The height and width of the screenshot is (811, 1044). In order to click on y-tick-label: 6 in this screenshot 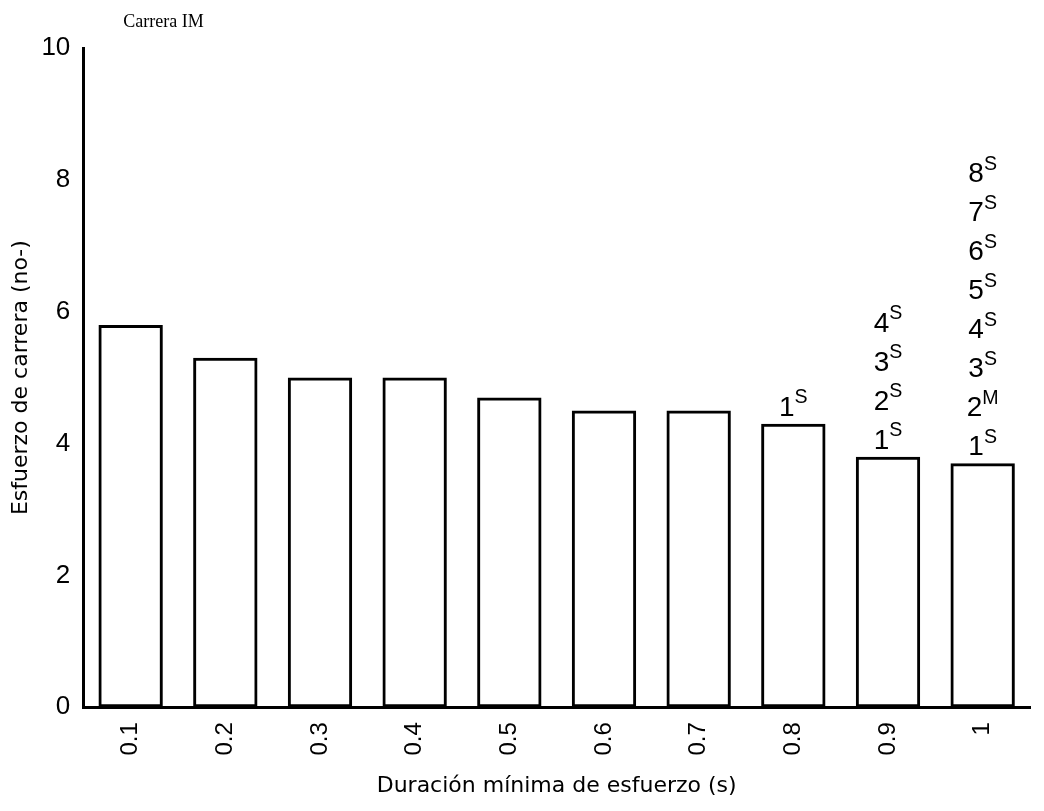, I will do `click(63, 309)`.